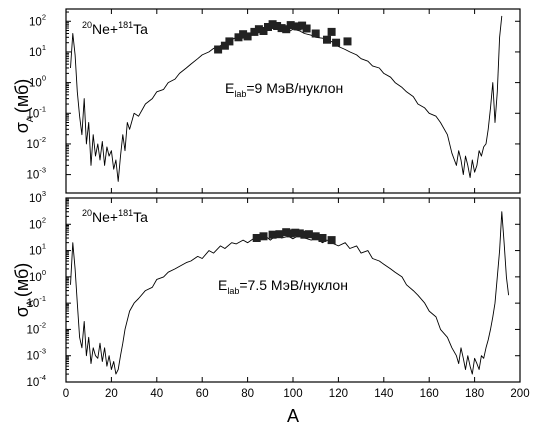 The width and height of the screenshot is (536, 426). Describe the element at coordinates (474, 394) in the screenshot. I see `x-tick-label: 180` at that location.